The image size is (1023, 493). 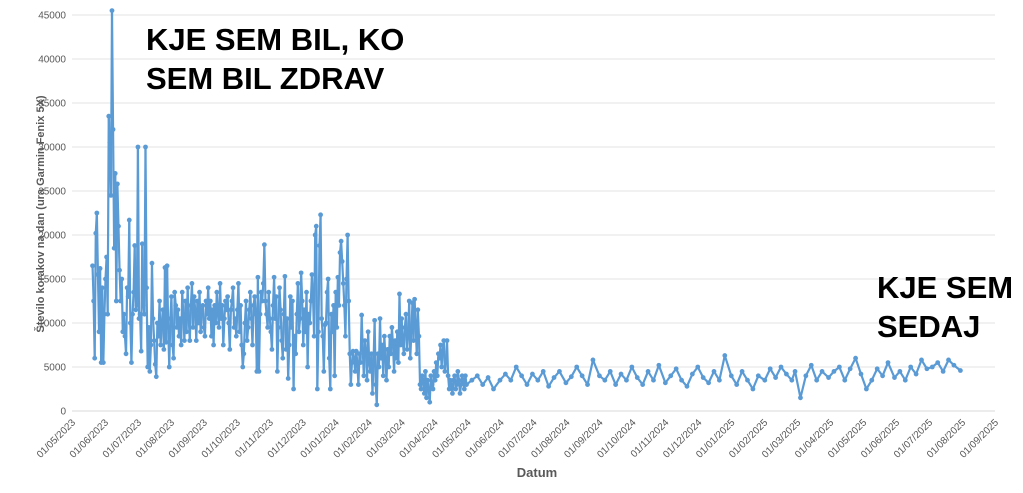 What do you see at coordinates (52, 236) in the screenshot?
I see `y-tick-label: 20000` at bounding box center [52, 236].